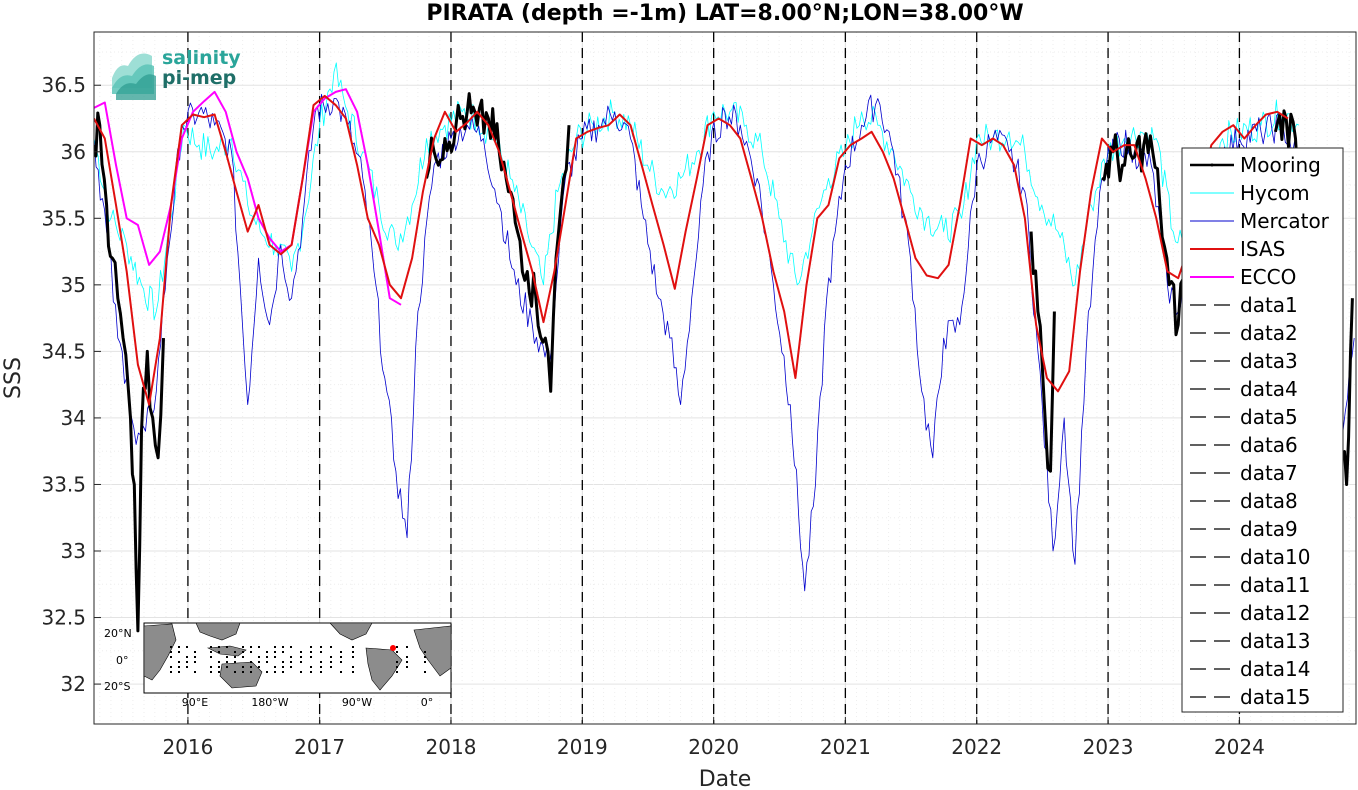 Image resolution: width=1358 pixels, height=790 pixels. Describe the element at coordinates (1275, 585) in the screenshot. I see `legend-label: data11` at that location.